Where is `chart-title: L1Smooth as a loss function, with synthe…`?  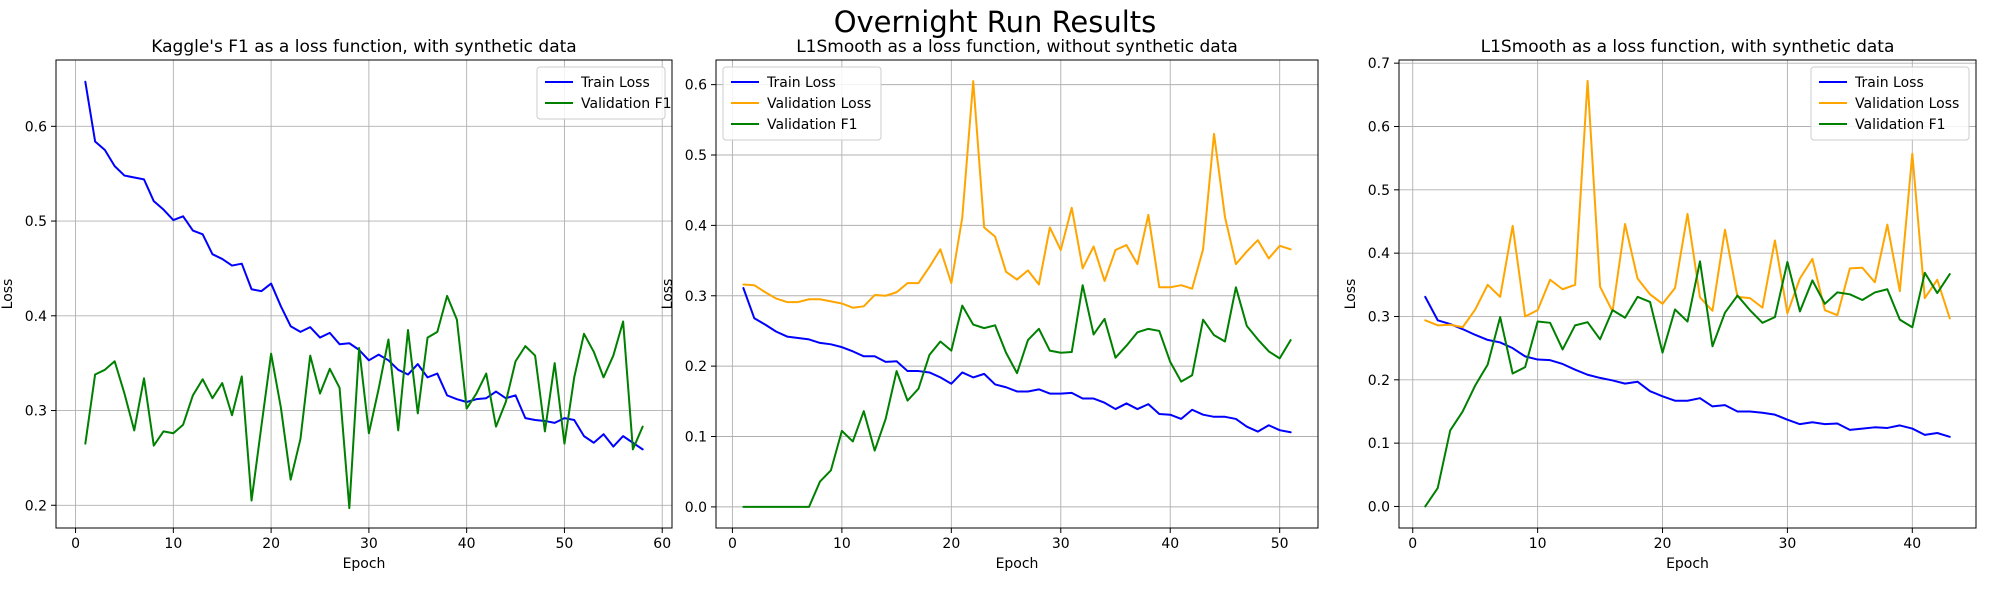 chart-title: L1Smooth as a loss function, with synthe… is located at coordinates (1688, 47).